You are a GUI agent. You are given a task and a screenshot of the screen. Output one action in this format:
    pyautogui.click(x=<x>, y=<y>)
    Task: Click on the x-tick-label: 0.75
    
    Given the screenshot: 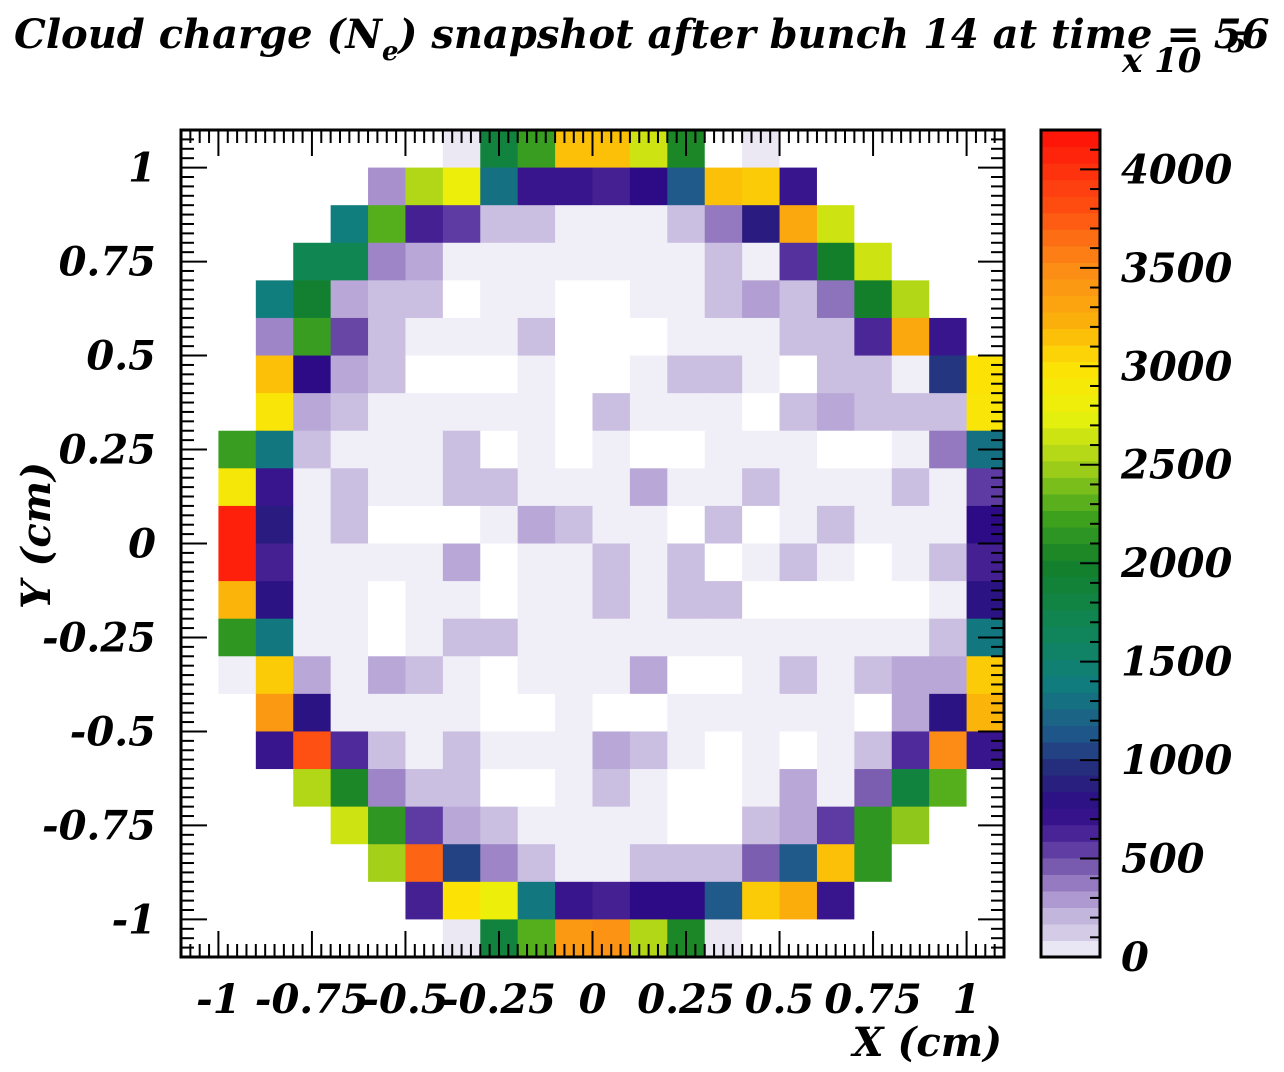 What is the action you would take?
    pyautogui.click(x=872, y=999)
    